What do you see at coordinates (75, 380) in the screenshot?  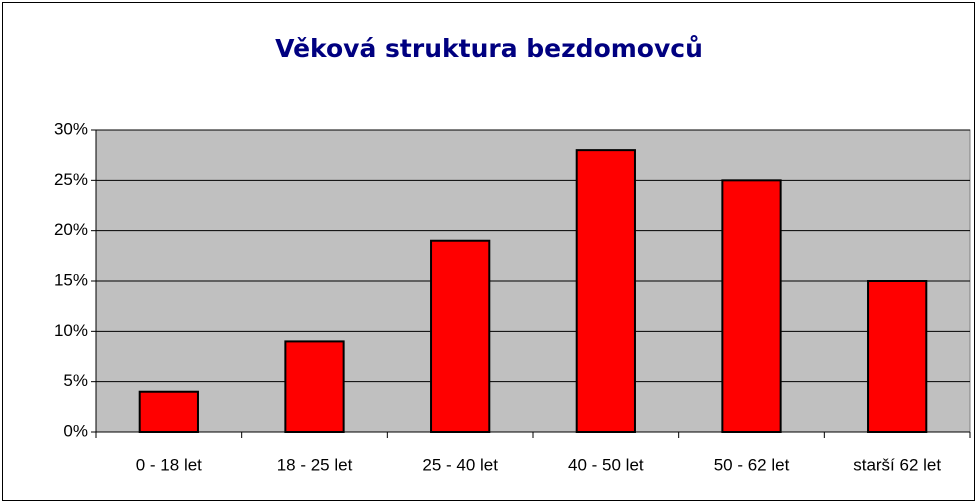 I see `y-tick-label: 5%` at bounding box center [75, 380].